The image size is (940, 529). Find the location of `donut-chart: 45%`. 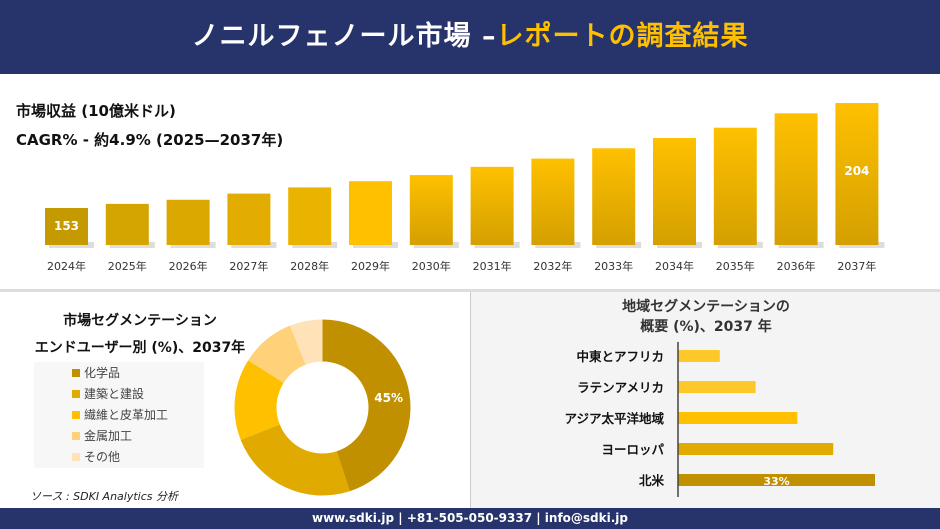

donut-chart: 45% is located at coordinates (322, 407).